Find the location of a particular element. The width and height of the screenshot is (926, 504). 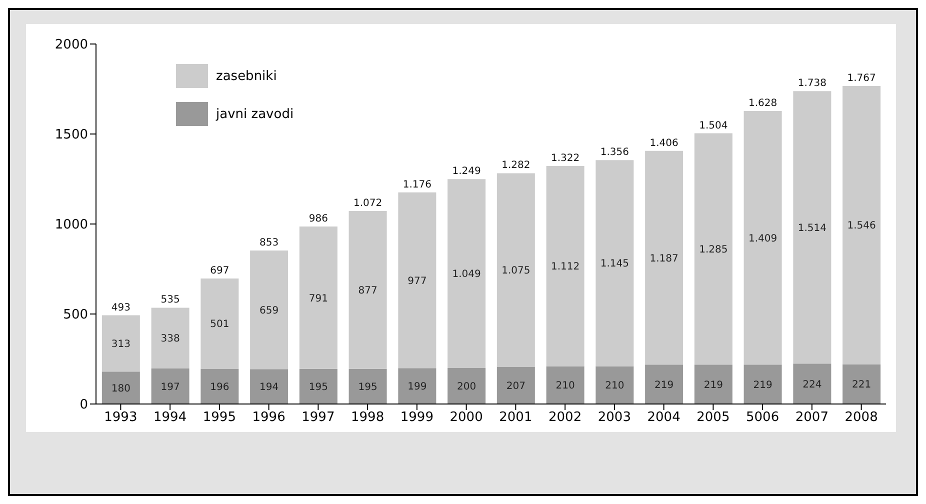

x-tick-label: 1997 is located at coordinates (318, 418).